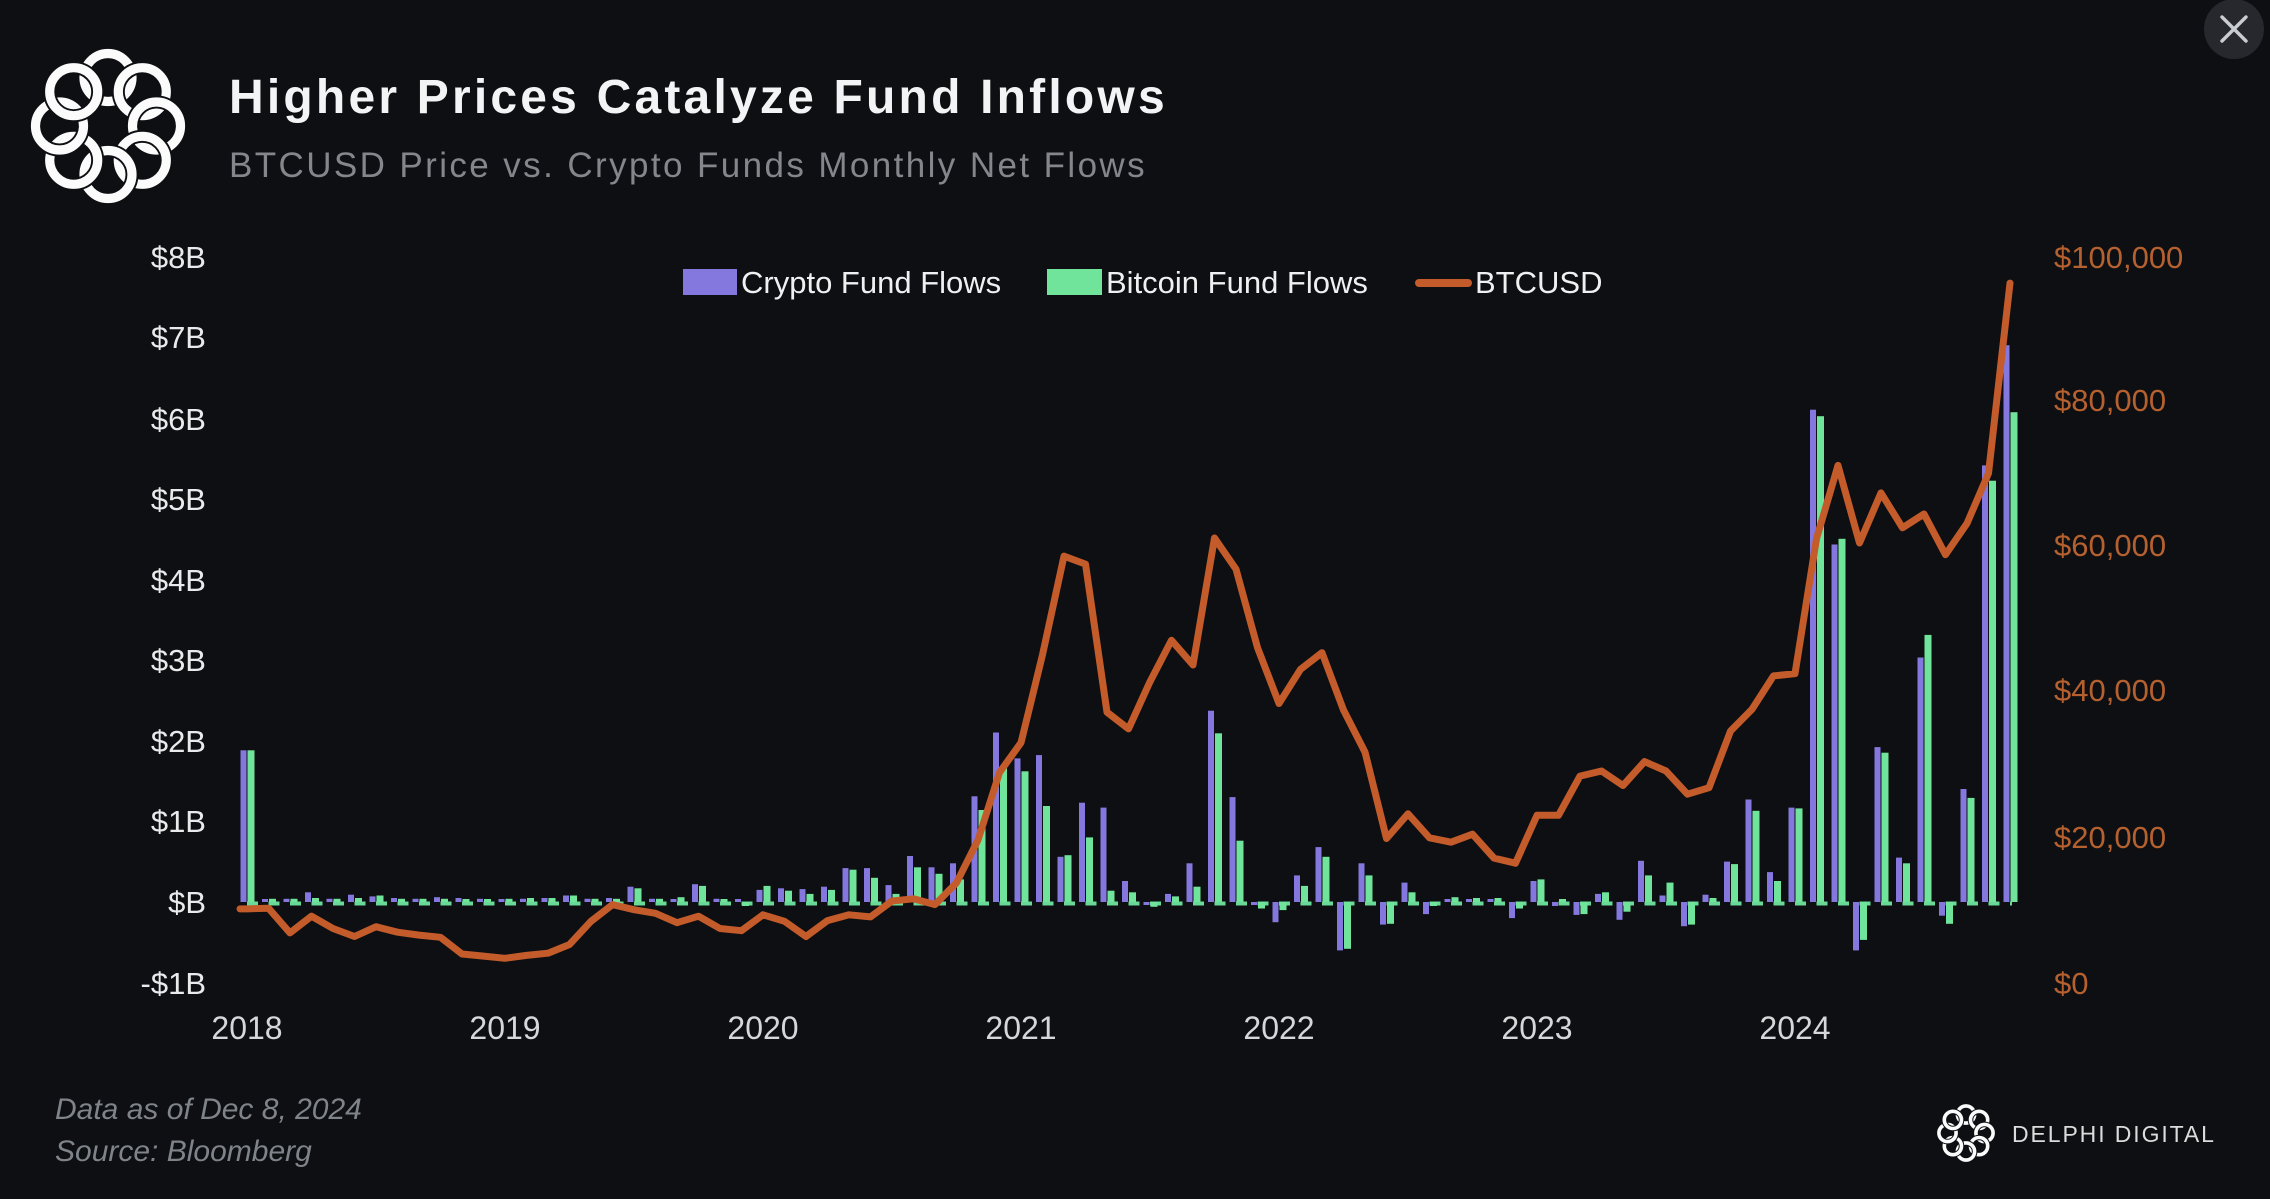  What do you see at coordinates (2110, 545) in the screenshot?
I see `svg-text: $60,000` at bounding box center [2110, 545].